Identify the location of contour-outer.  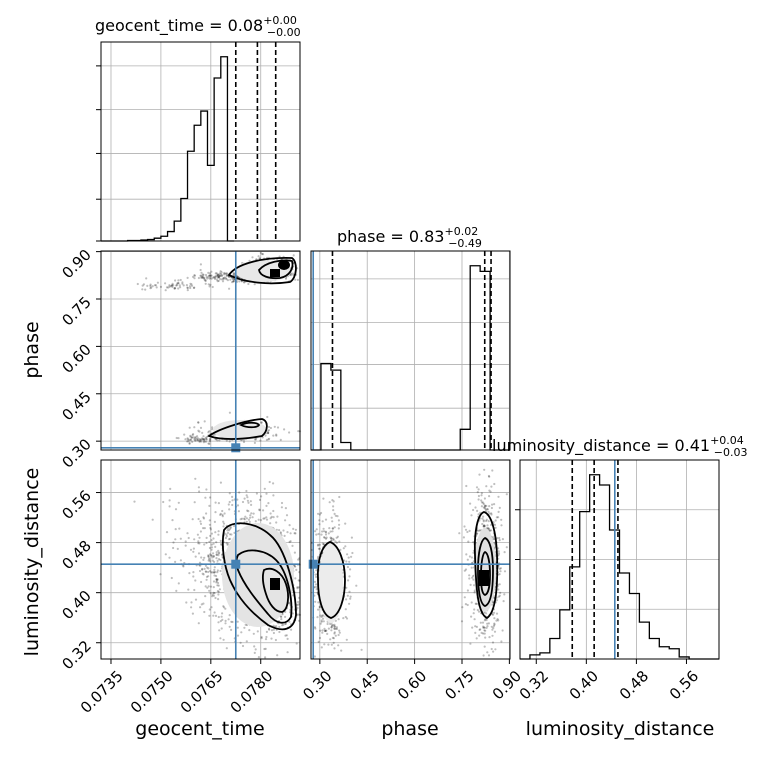
(262, 271).